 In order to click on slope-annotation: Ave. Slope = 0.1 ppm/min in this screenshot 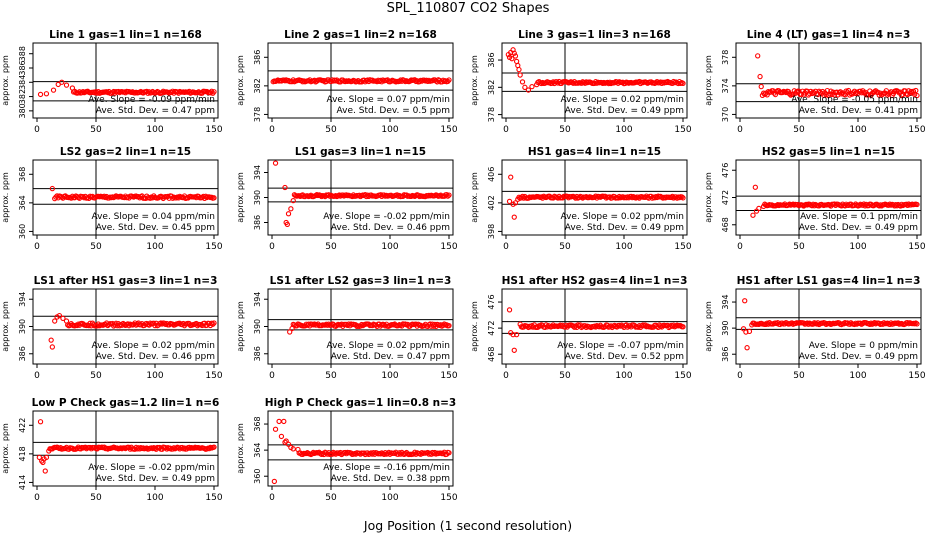, I will do `click(859, 217)`.